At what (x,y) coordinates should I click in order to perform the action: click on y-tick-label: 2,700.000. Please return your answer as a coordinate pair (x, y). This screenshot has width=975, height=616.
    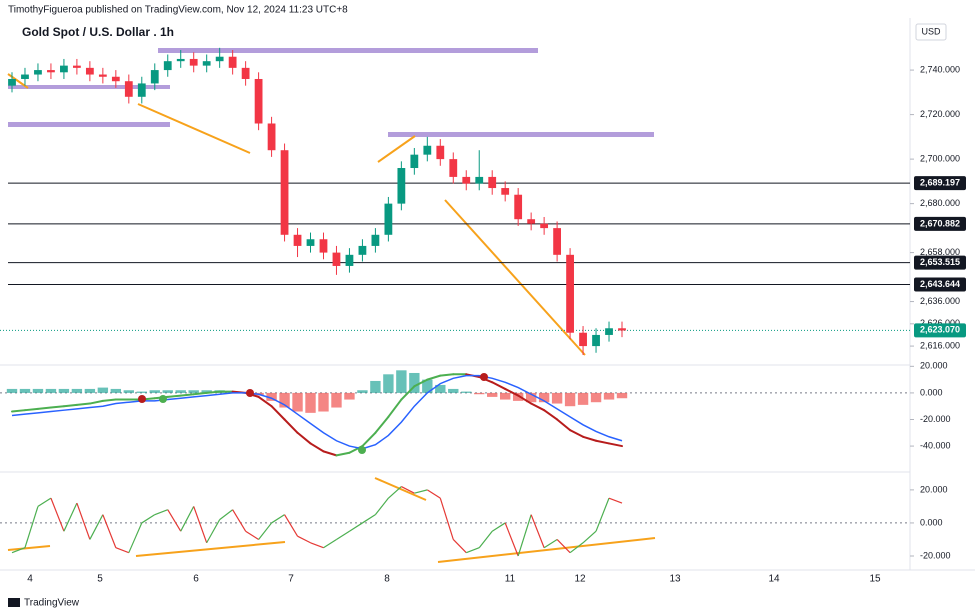
    Looking at the image, I should click on (940, 158).